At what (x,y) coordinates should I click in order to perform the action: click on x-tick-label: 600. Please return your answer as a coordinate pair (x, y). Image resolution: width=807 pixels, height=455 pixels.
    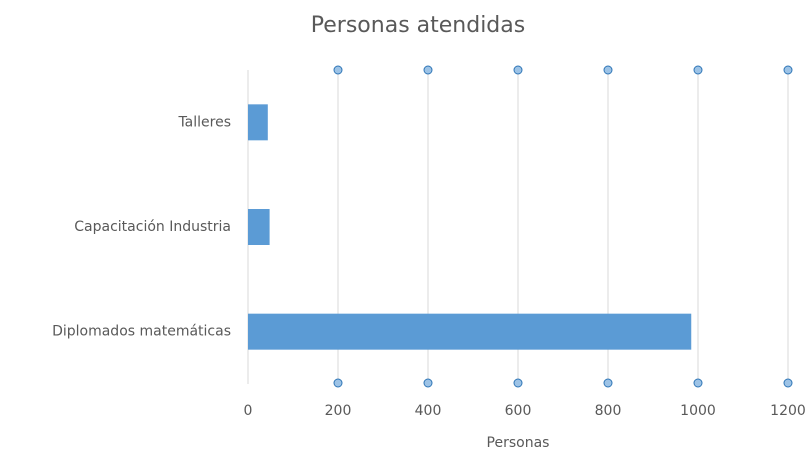
    Looking at the image, I should click on (518, 411).